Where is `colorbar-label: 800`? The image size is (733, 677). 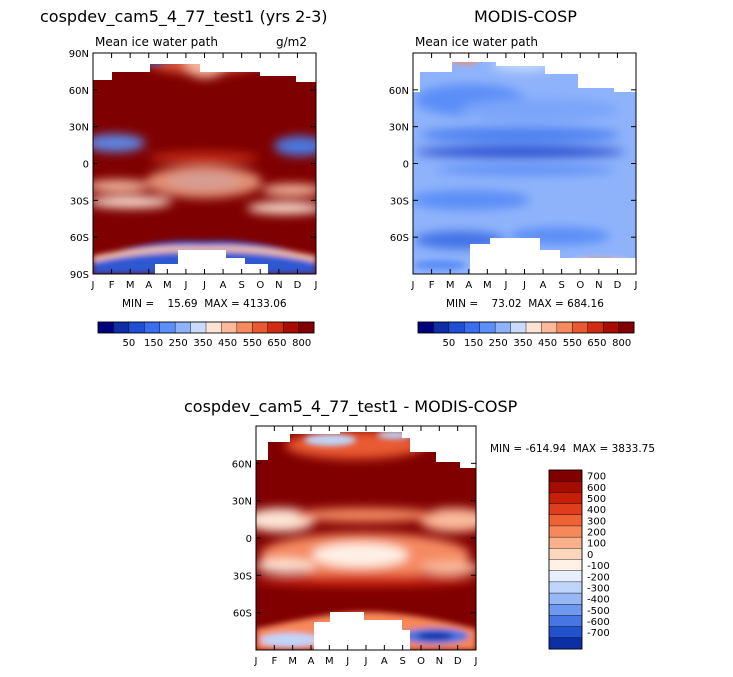
colorbar-label: 800 is located at coordinates (301, 343).